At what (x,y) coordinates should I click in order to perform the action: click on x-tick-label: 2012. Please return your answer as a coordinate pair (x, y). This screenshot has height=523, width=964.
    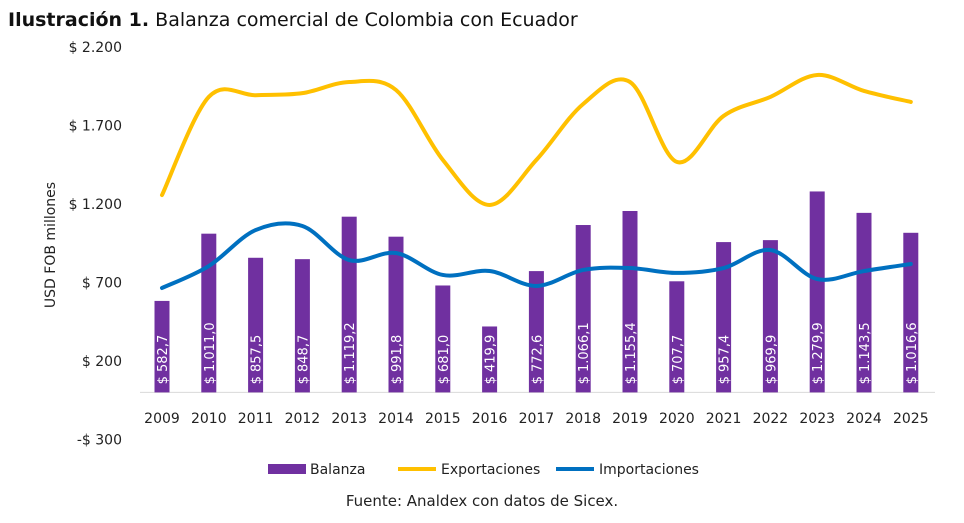
    Looking at the image, I should click on (303, 419).